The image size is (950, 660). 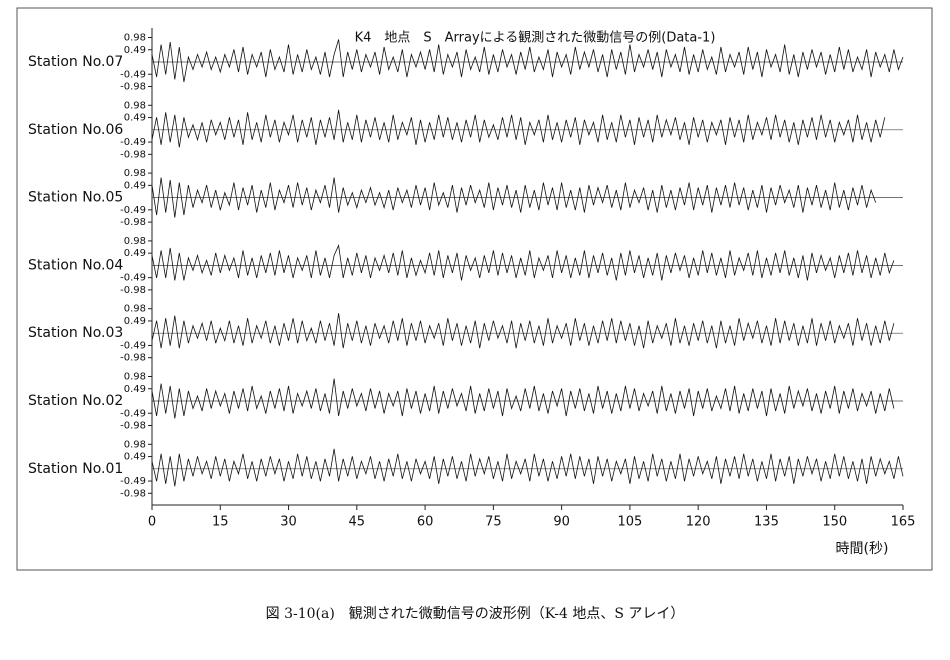 What do you see at coordinates (475, 613) in the screenshot?
I see `figure-caption: 図 3-10(a) 観測された微動信号の波形例（K-4 地点、S アレイ）` at bounding box center [475, 613].